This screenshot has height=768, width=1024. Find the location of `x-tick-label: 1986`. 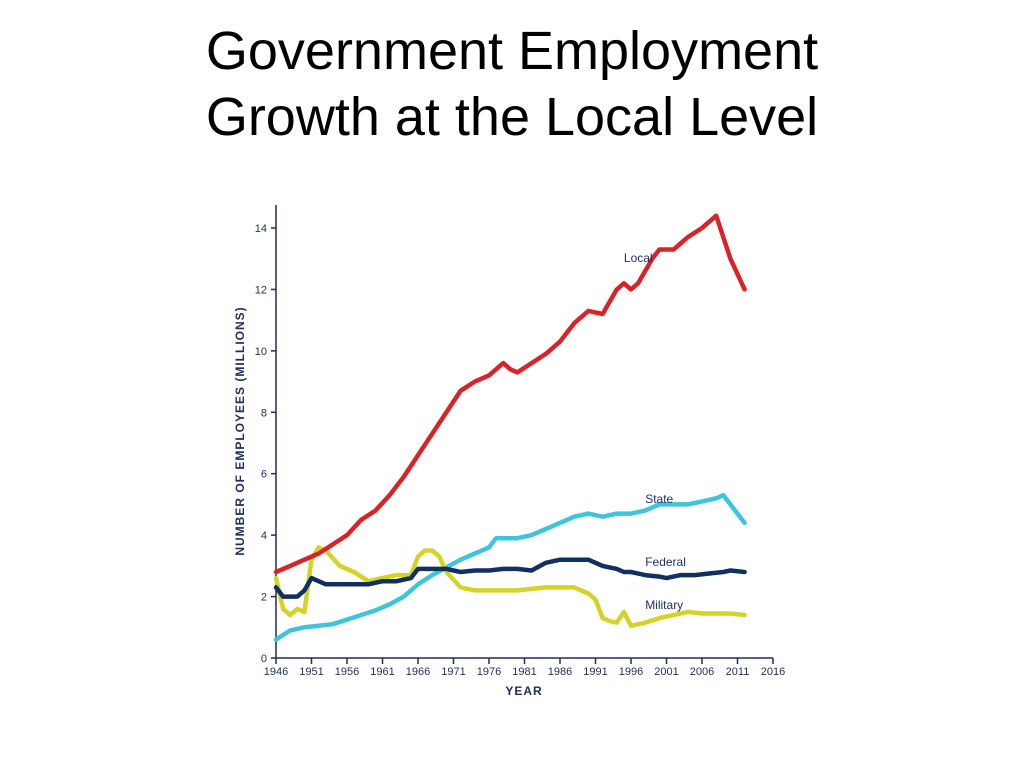

x-tick-label: 1986 is located at coordinates (560, 672).